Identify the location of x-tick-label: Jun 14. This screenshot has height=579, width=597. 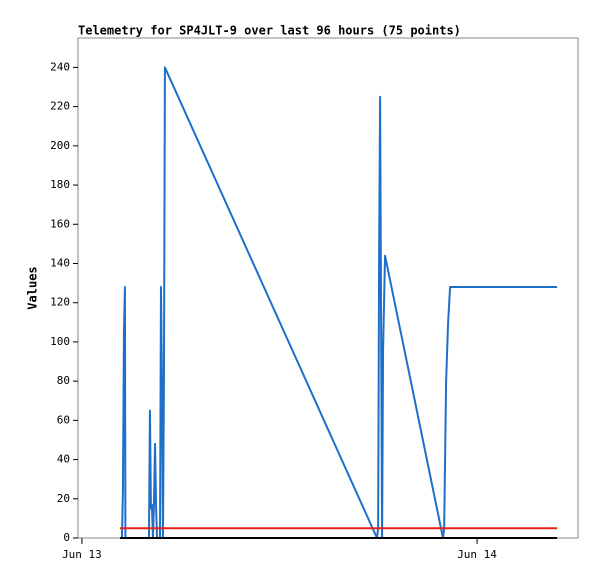
(477, 554).